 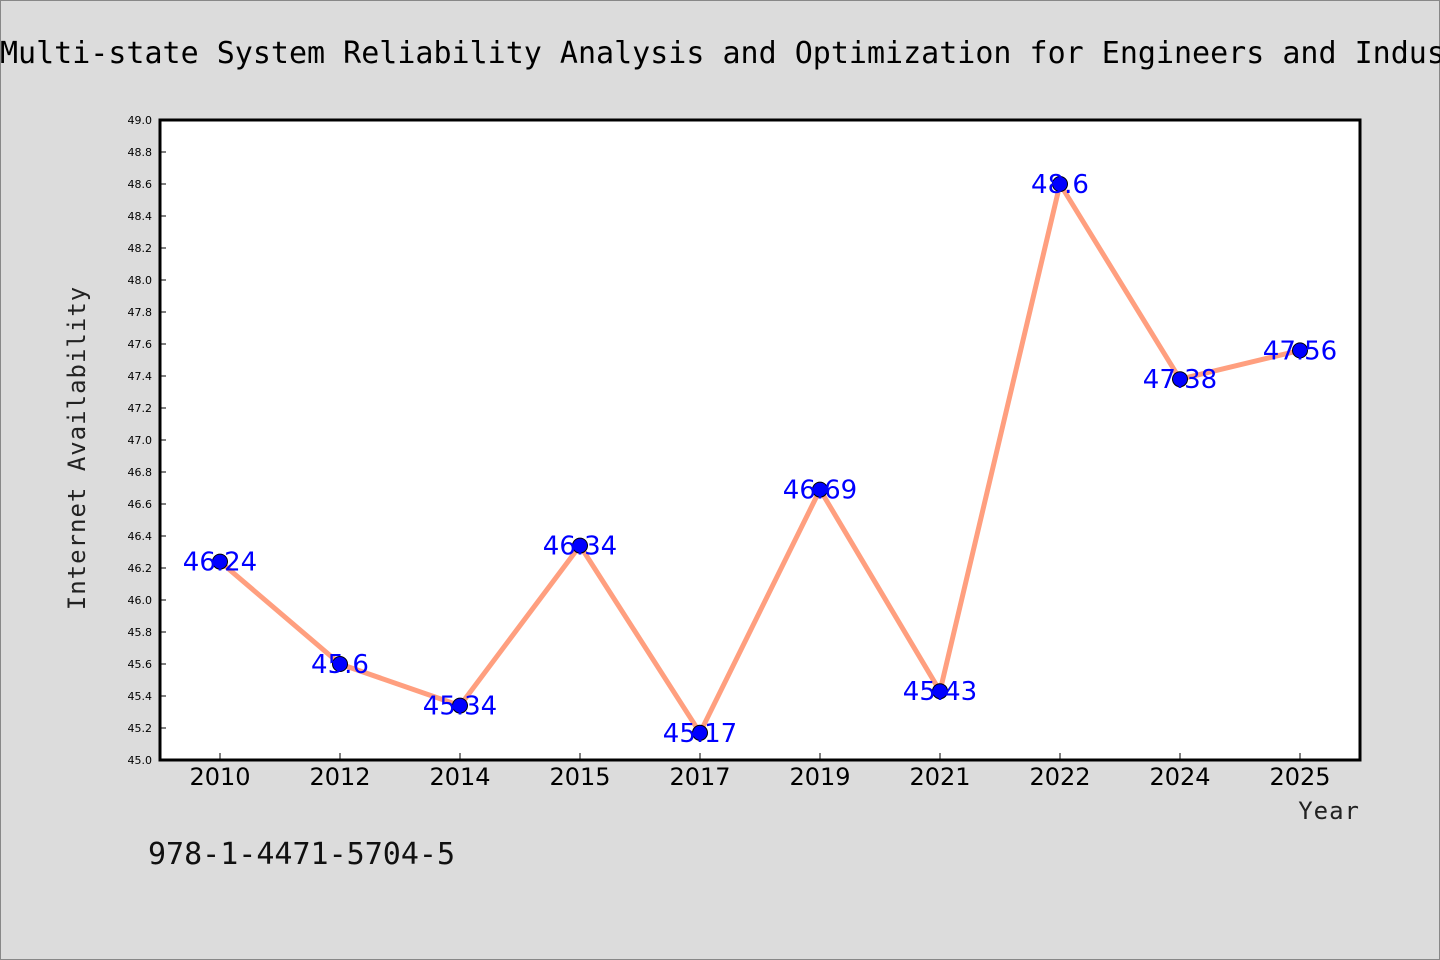 I want to click on y-tick-label: 45.4, so click(x=140, y=696).